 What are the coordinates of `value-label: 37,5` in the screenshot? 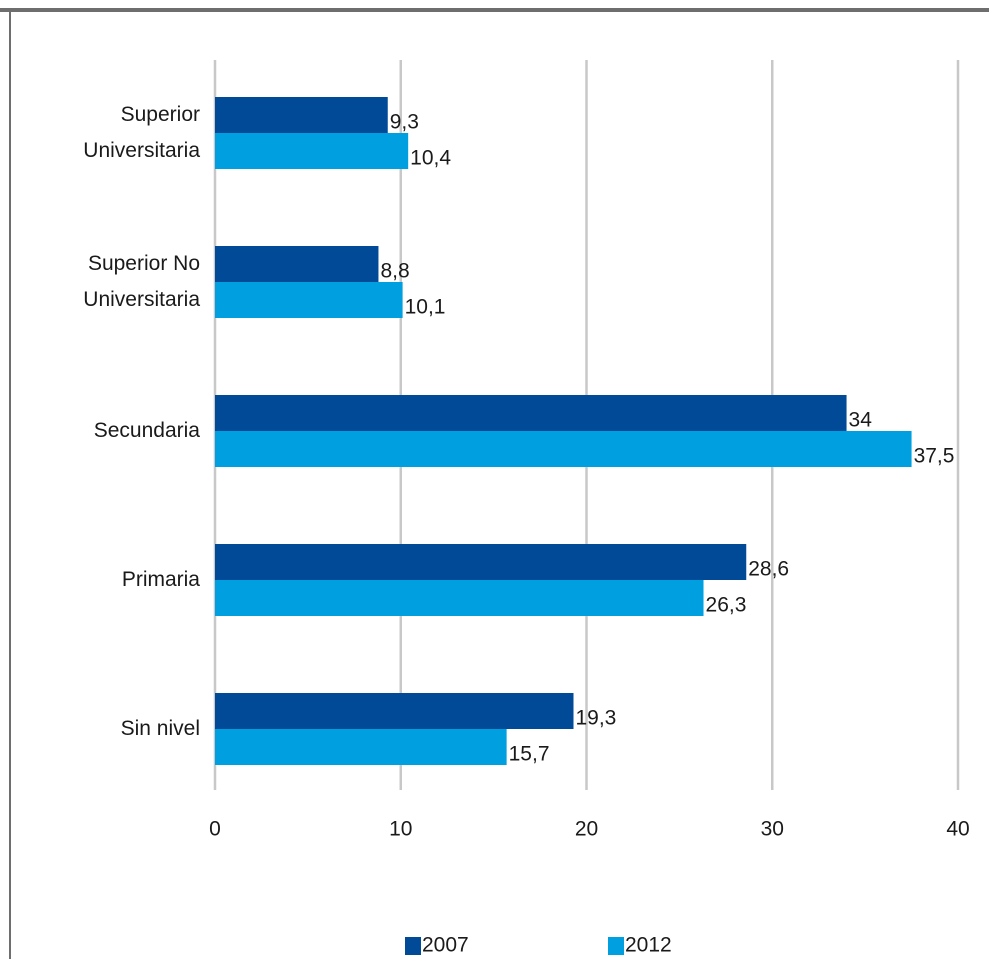 It's located at (934, 456).